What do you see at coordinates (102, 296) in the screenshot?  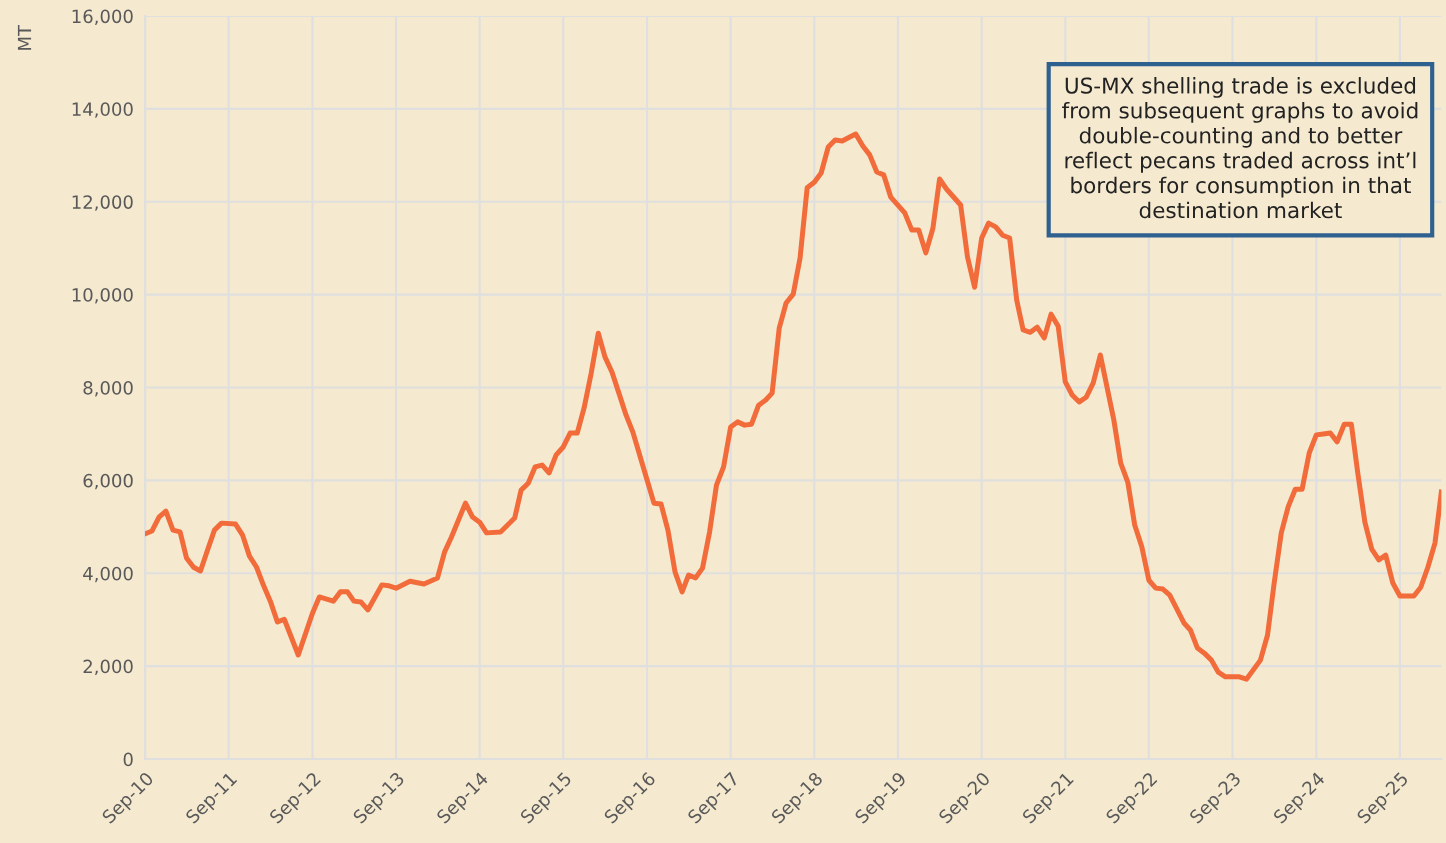 I see `y-tick-label: 10,000` at bounding box center [102, 296].